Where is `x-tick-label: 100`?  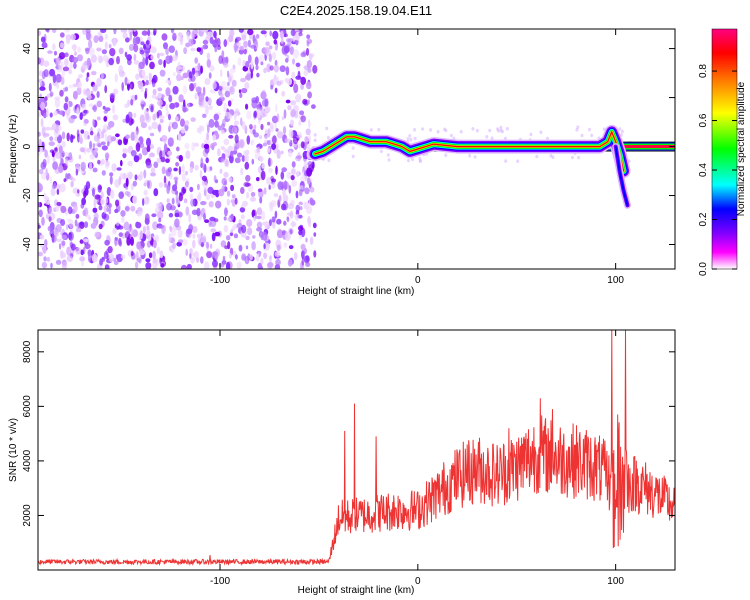
x-tick-label: 100 is located at coordinates (615, 581).